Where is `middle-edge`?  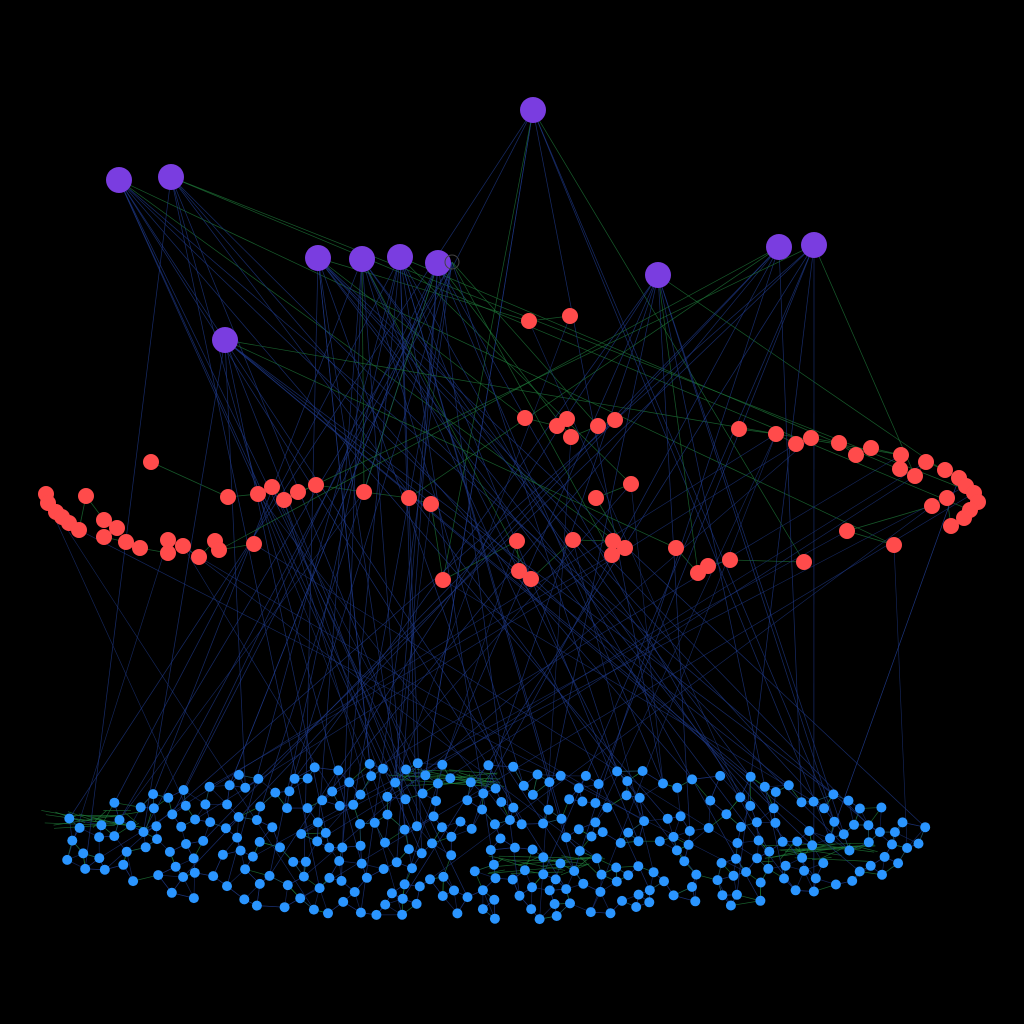
middle-edge is located at coordinates (189, 479).